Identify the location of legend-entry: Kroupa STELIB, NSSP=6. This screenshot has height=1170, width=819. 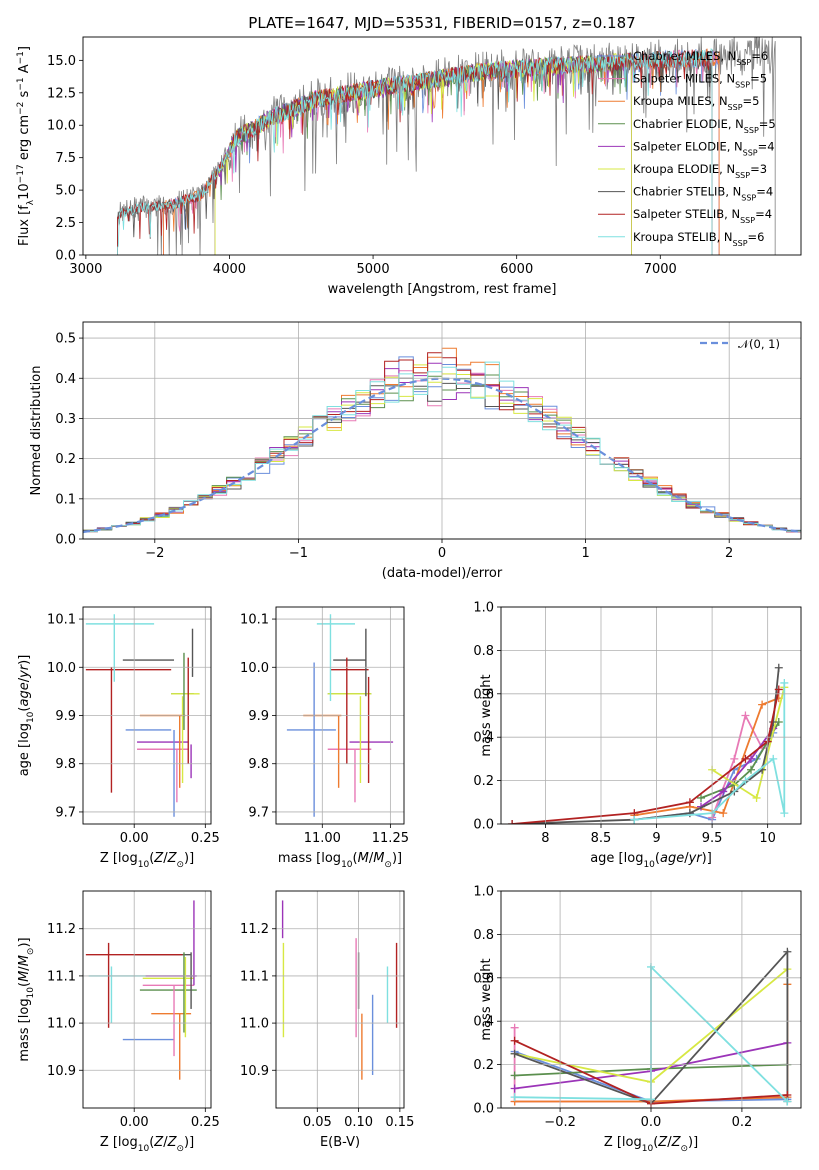
(698, 239).